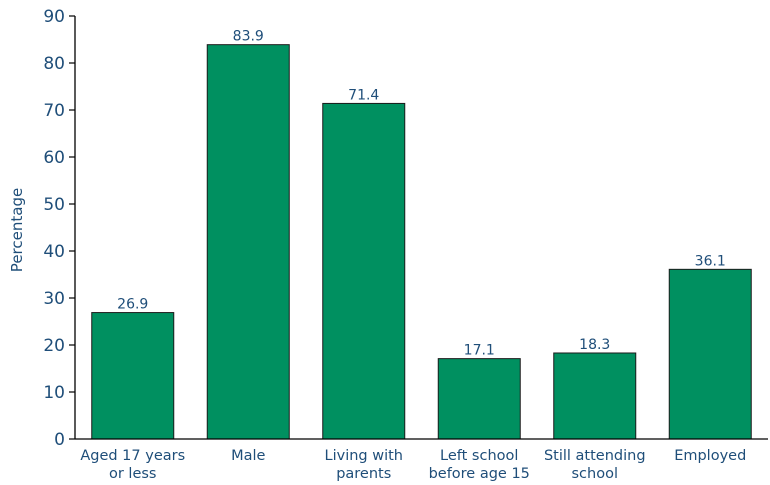 The image size is (770, 485). I want to click on data-label: 17.1, so click(479, 351).